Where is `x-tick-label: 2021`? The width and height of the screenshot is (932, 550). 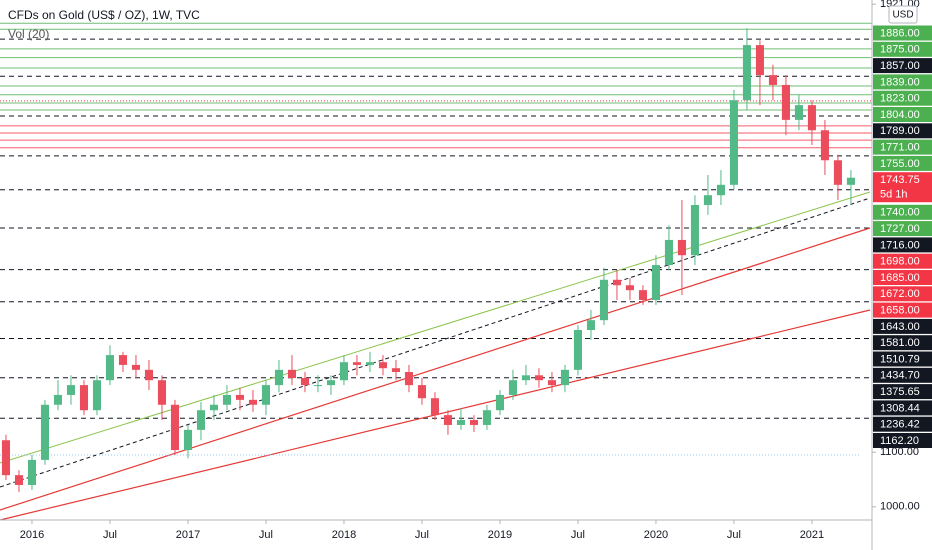 x-tick-label: 2021 is located at coordinates (812, 535).